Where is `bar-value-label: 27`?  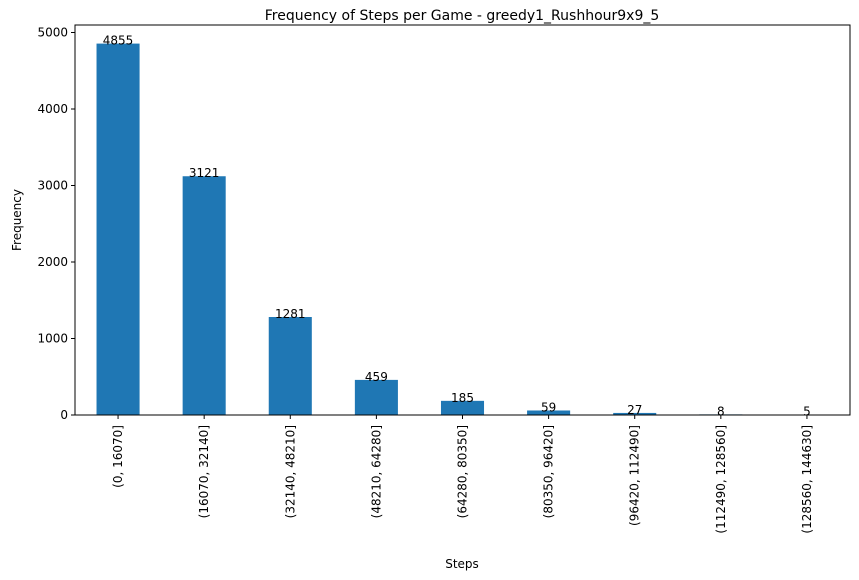
bar-value-label: 27 is located at coordinates (634, 410).